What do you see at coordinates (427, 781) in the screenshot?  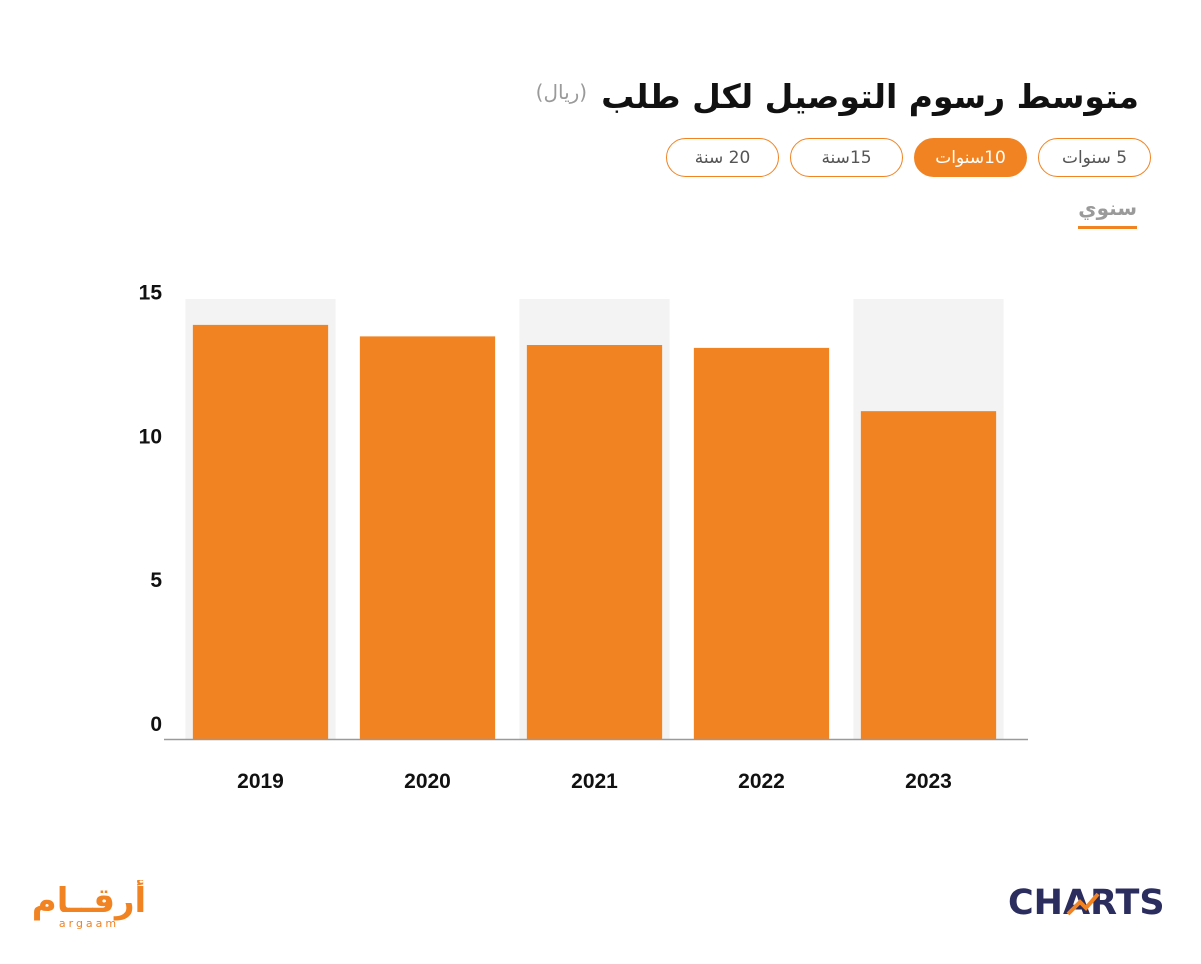 I see `x-tick-label: 2020` at bounding box center [427, 781].